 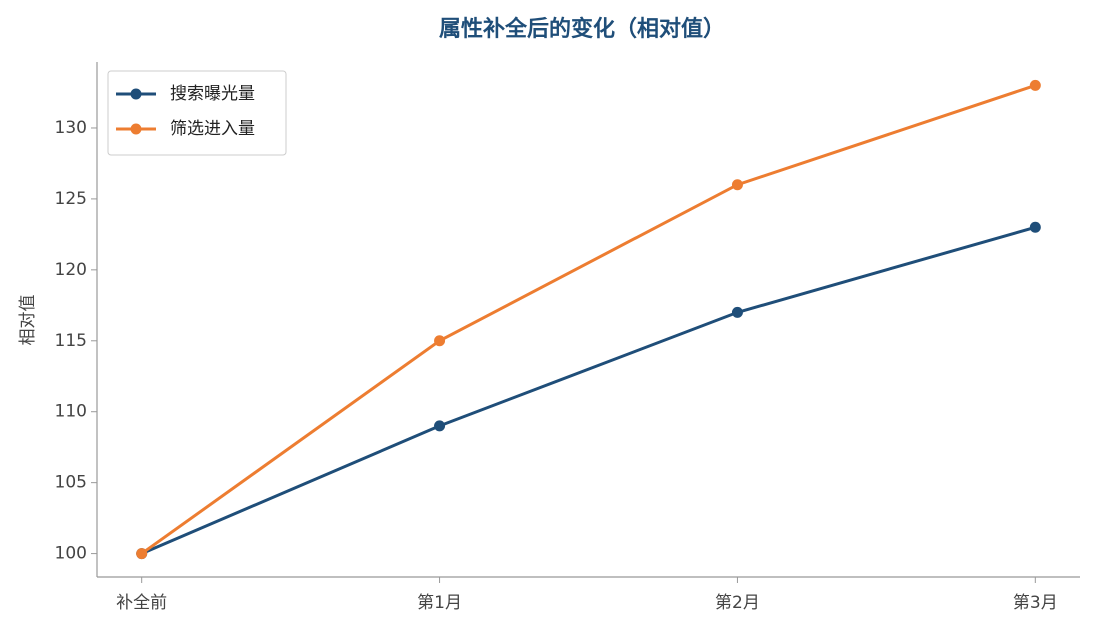 I want to click on x-tick-label: 第2月, so click(x=737, y=603).